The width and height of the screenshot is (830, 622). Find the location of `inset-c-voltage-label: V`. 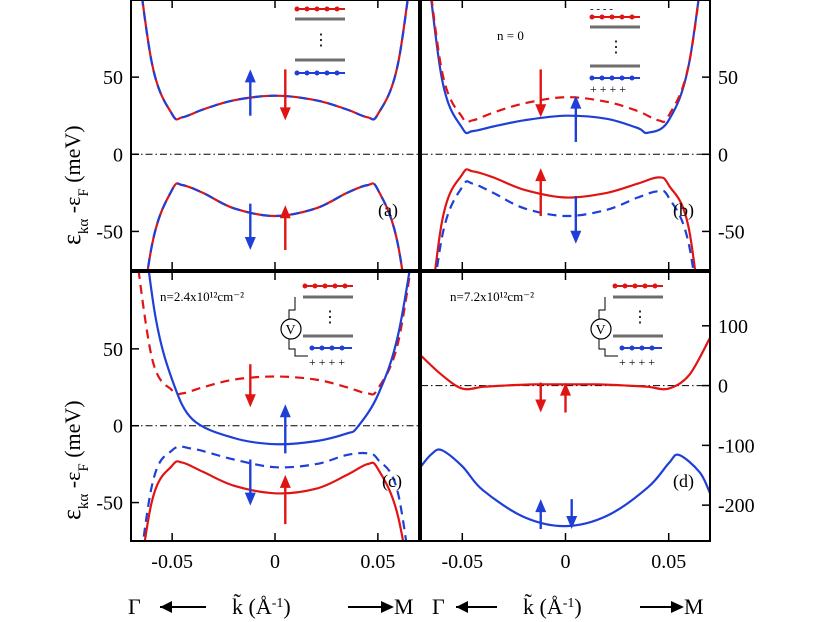

inset-c-voltage-label: V is located at coordinates (291, 330).